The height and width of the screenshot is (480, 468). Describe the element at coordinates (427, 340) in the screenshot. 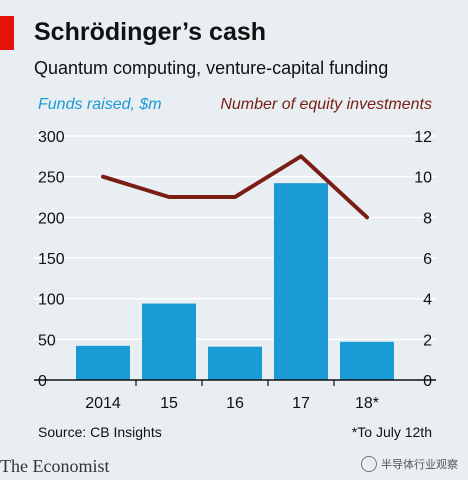

I see `y-right-tick-label: 2` at that location.